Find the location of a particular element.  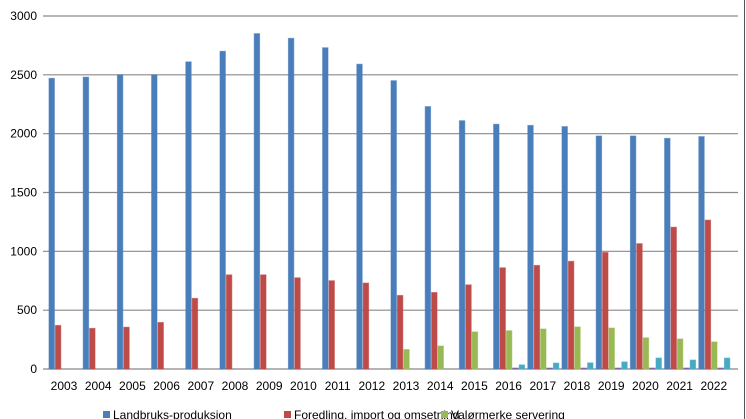

x-tick-label: 2020 is located at coordinates (645, 386).